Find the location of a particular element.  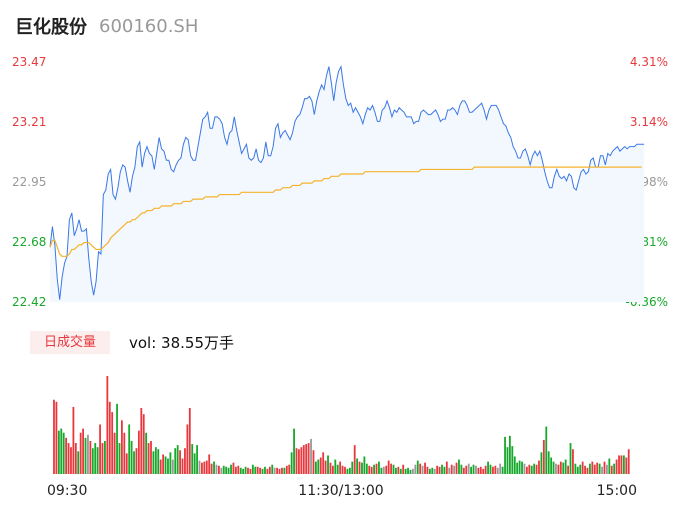

price-tick-label: 22.95 is located at coordinates (29, 182).